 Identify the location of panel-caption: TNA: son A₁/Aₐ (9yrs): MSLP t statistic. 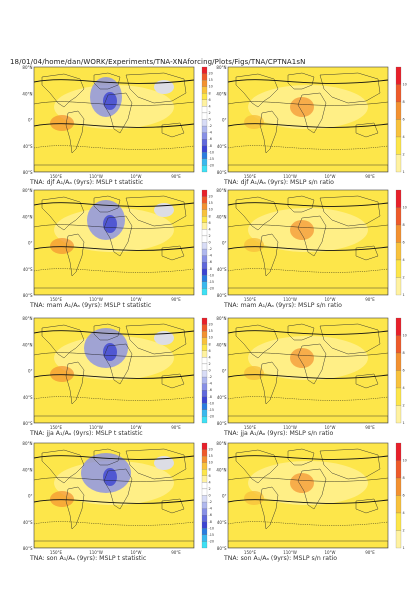
(88, 558).